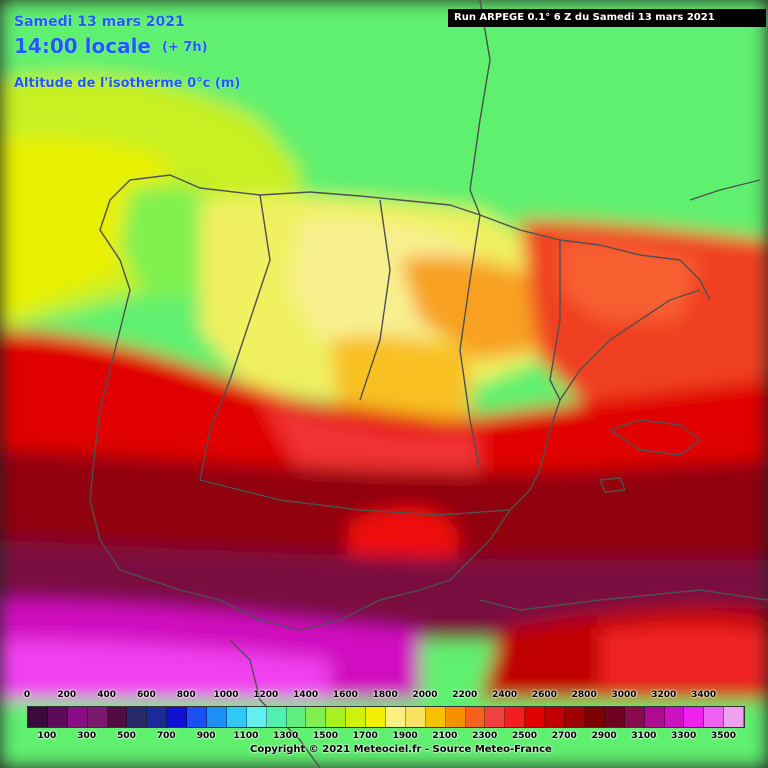 The image size is (768, 768). What do you see at coordinates (306, 695) in the screenshot?
I see `legend-top-label: 1400` at bounding box center [306, 695].